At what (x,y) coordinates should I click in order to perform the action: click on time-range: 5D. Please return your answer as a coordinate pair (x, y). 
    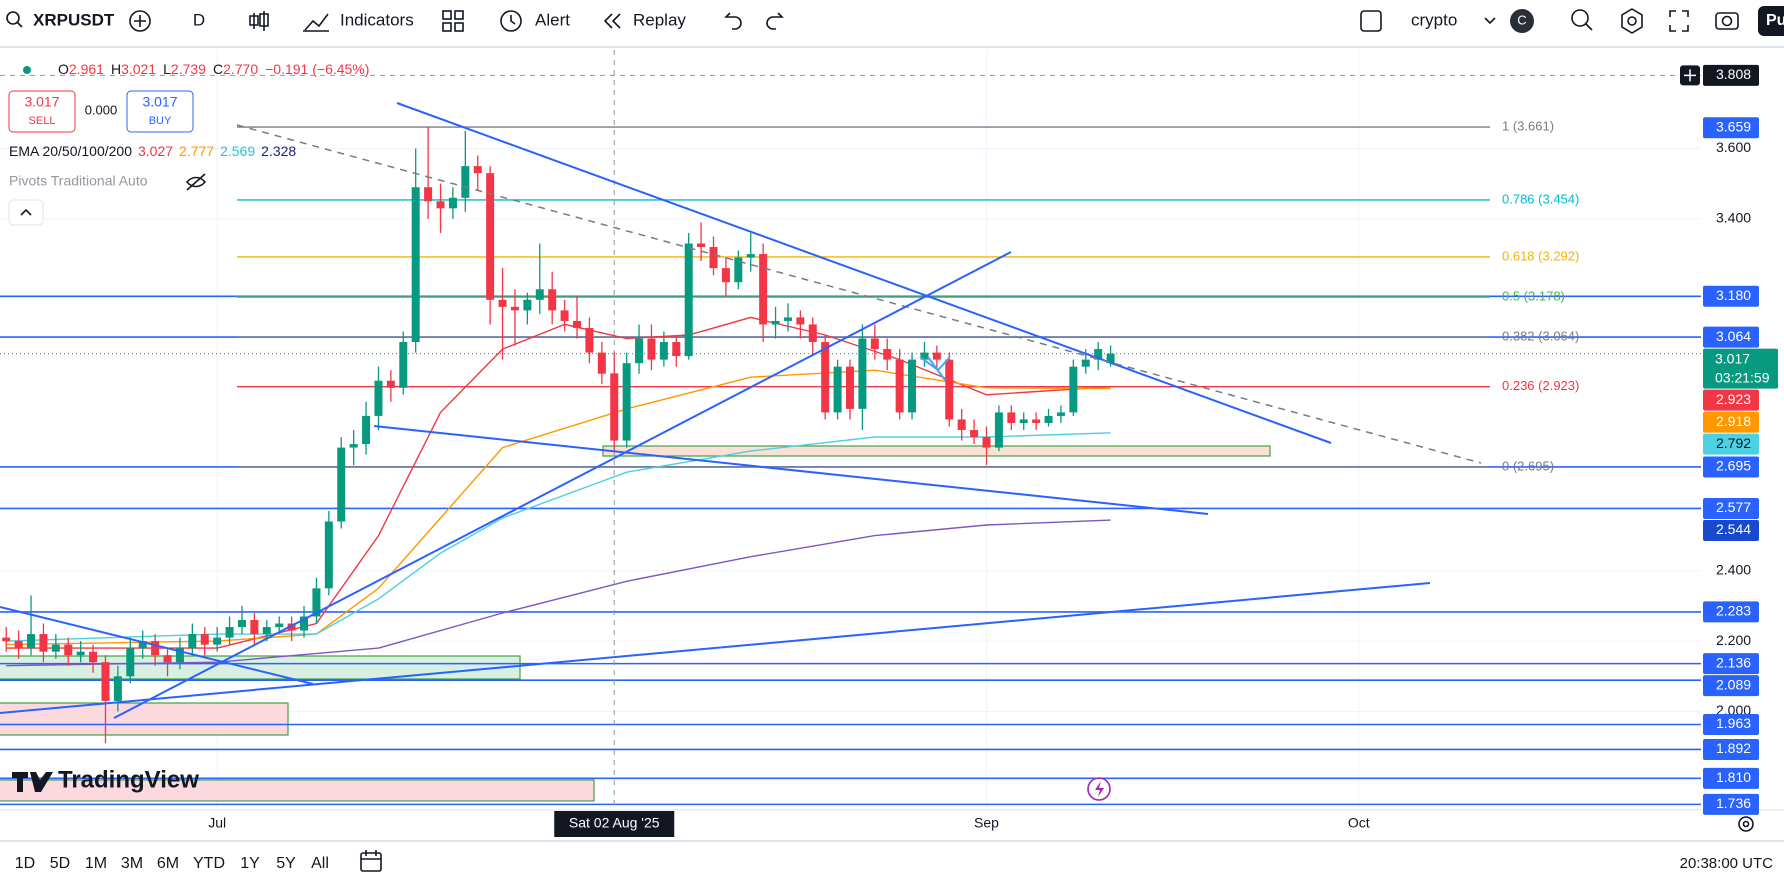
    Looking at the image, I should click on (60, 863).